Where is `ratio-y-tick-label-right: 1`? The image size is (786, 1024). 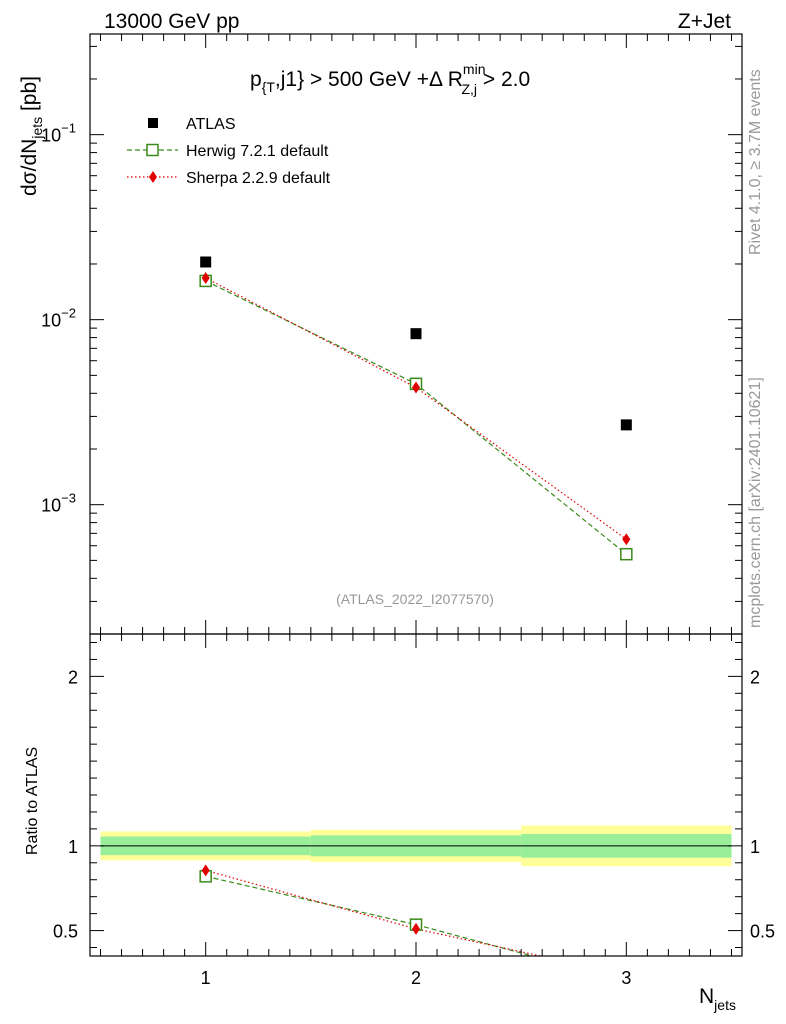
ratio-y-tick-label-right: 1 is located at coordinates (755, 847).